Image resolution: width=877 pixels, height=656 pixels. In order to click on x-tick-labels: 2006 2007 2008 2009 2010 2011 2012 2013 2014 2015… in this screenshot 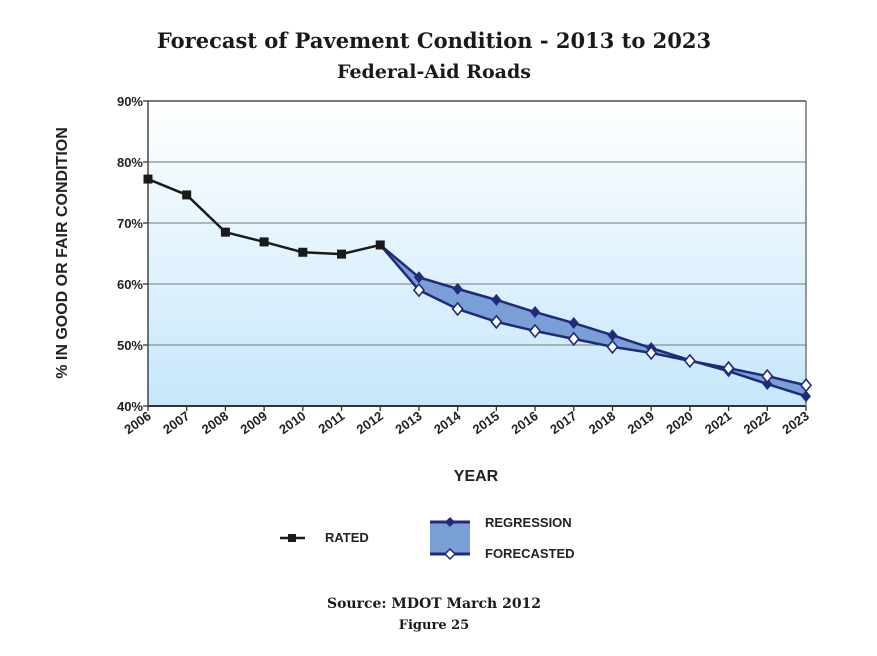, I will do `click(466, 422)`.